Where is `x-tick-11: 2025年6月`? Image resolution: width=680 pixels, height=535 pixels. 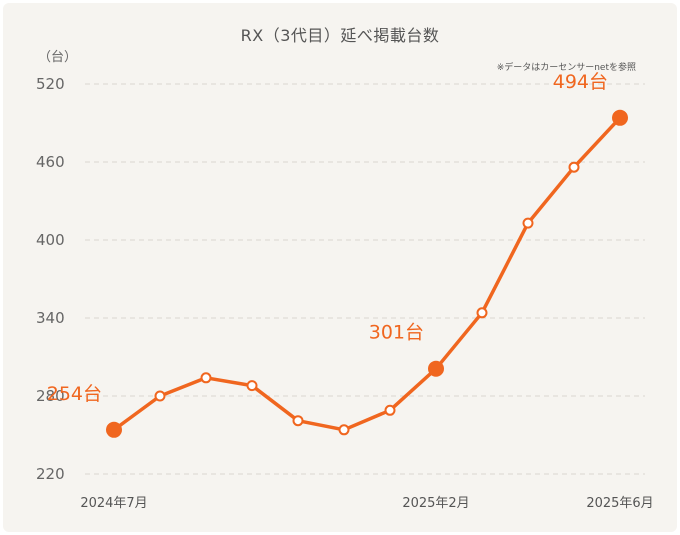
x-tick-11: 2025年6月 is located at coordinates (619, 503).